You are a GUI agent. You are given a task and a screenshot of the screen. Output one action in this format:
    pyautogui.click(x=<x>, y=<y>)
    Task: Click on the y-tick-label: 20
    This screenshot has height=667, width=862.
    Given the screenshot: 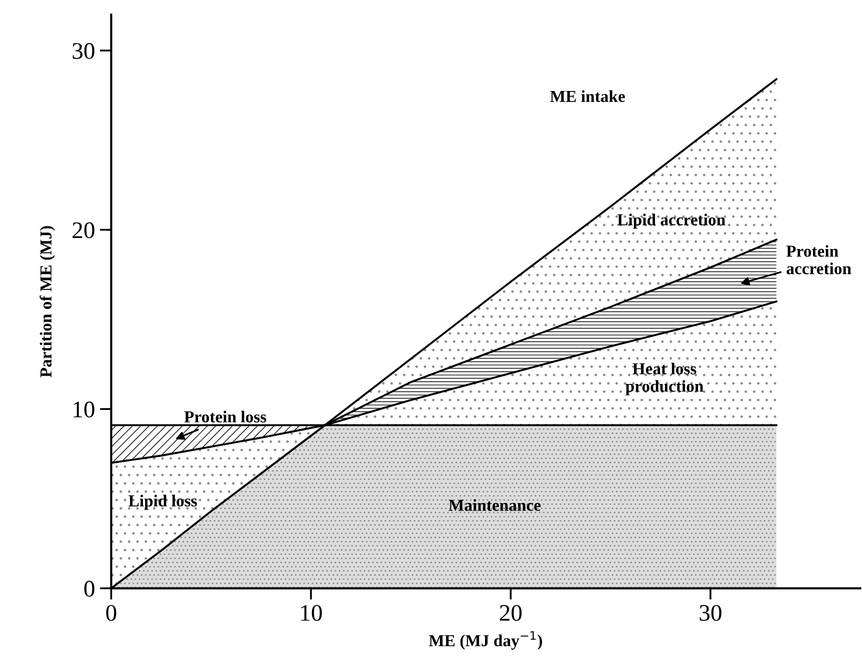 What is the action you would take?
    pyautogui.click(x=83, y=230)
    